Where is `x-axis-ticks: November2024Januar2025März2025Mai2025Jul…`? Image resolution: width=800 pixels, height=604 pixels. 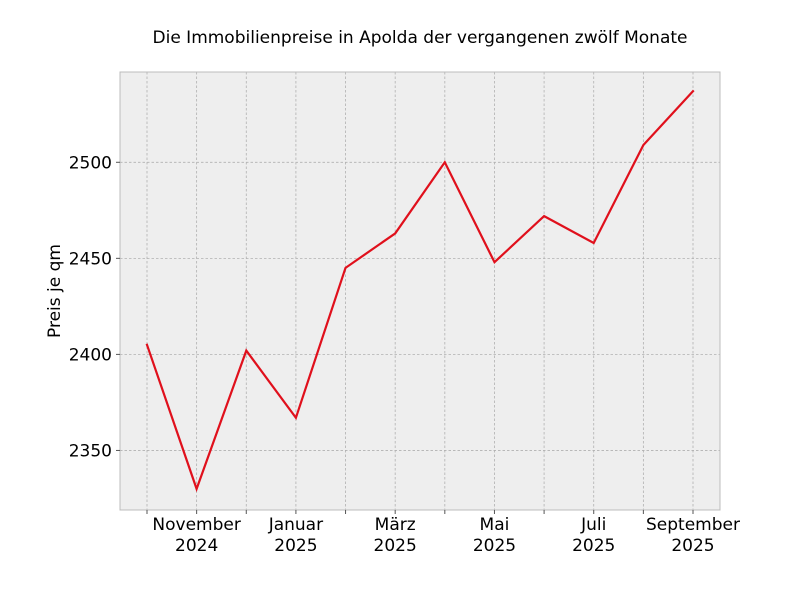 x-axis-ticks: November2024Januar2025März2025Mai2025Jul… is located at coordinates (443, 533).